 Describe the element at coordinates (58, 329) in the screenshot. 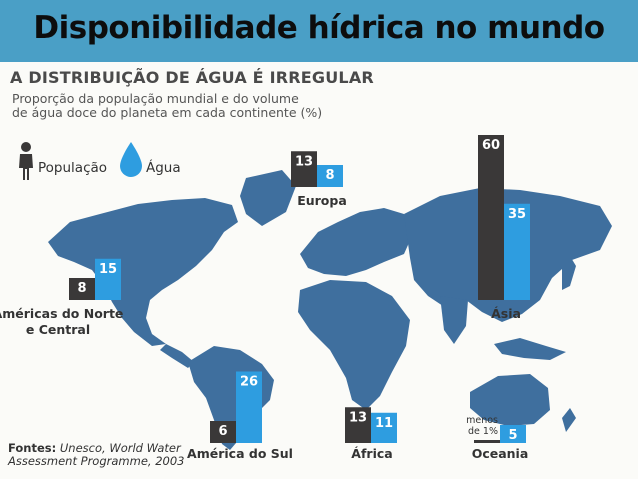

I see `category-label-0-1: e Central` at that location.